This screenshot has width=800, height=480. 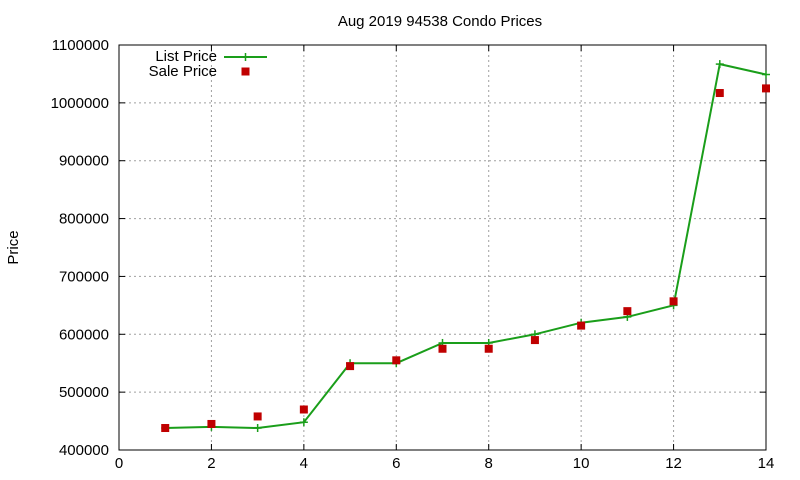 What do you see at coordinates (673, 463) in the screenshot?
I see `x-tick-label: 12` at bounding box center [673, 463].